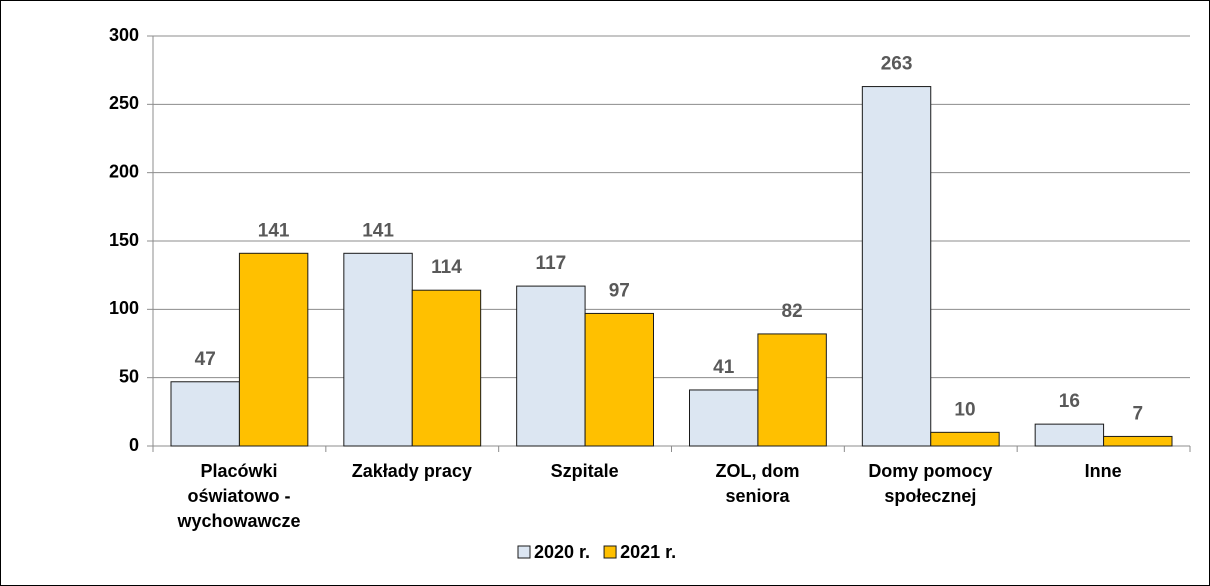 This screenshot has height=586, width=1210. I want to click on y-tick-label: 0, so click(134, 445).